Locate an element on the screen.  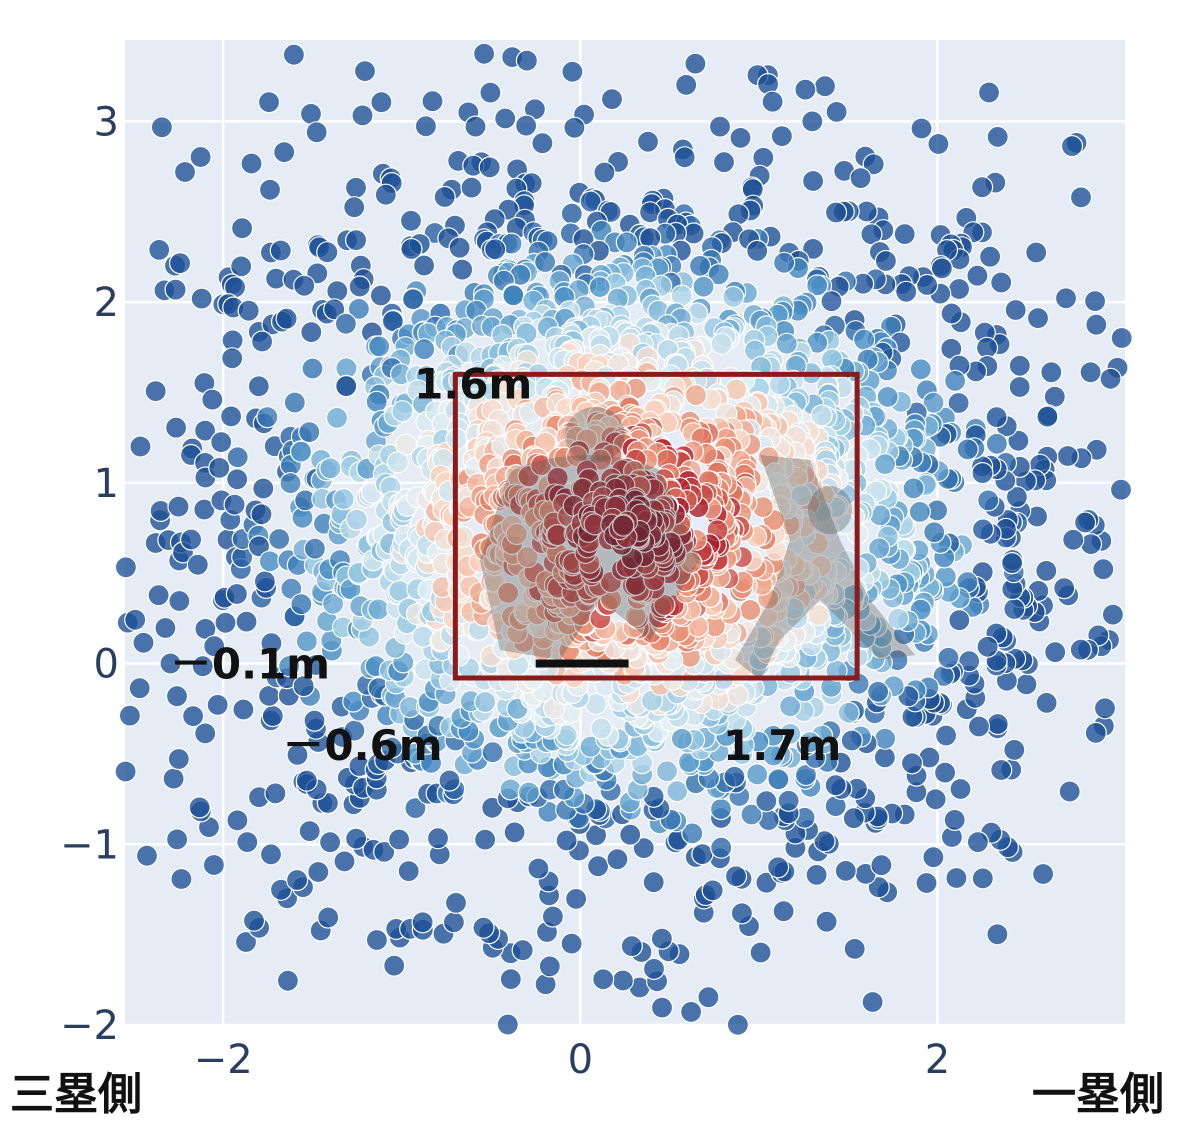
y-tick-label: −1 is located at coordinates (89, 845).